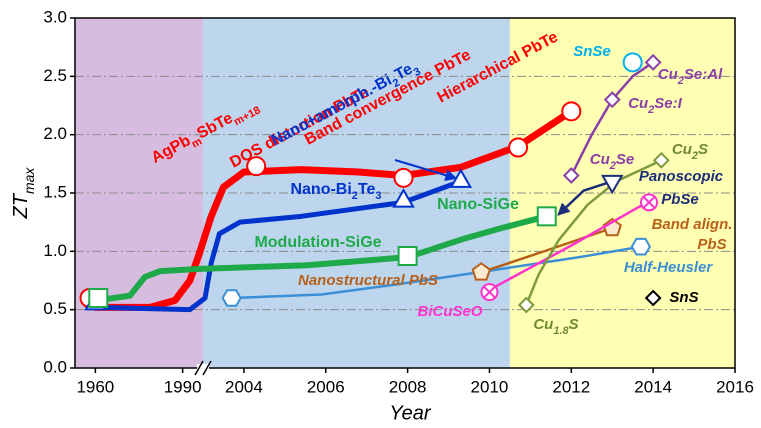 Image resolution: width=761 pixels, height=428 pixels. I want to click on annotation: Nano-SiGe, so click(478, 204).